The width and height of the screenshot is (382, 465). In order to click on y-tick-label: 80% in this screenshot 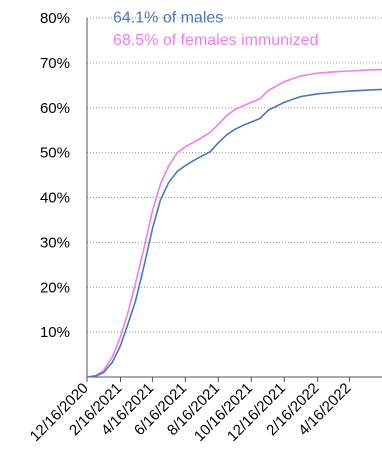, I will do `click(55, 18)`.